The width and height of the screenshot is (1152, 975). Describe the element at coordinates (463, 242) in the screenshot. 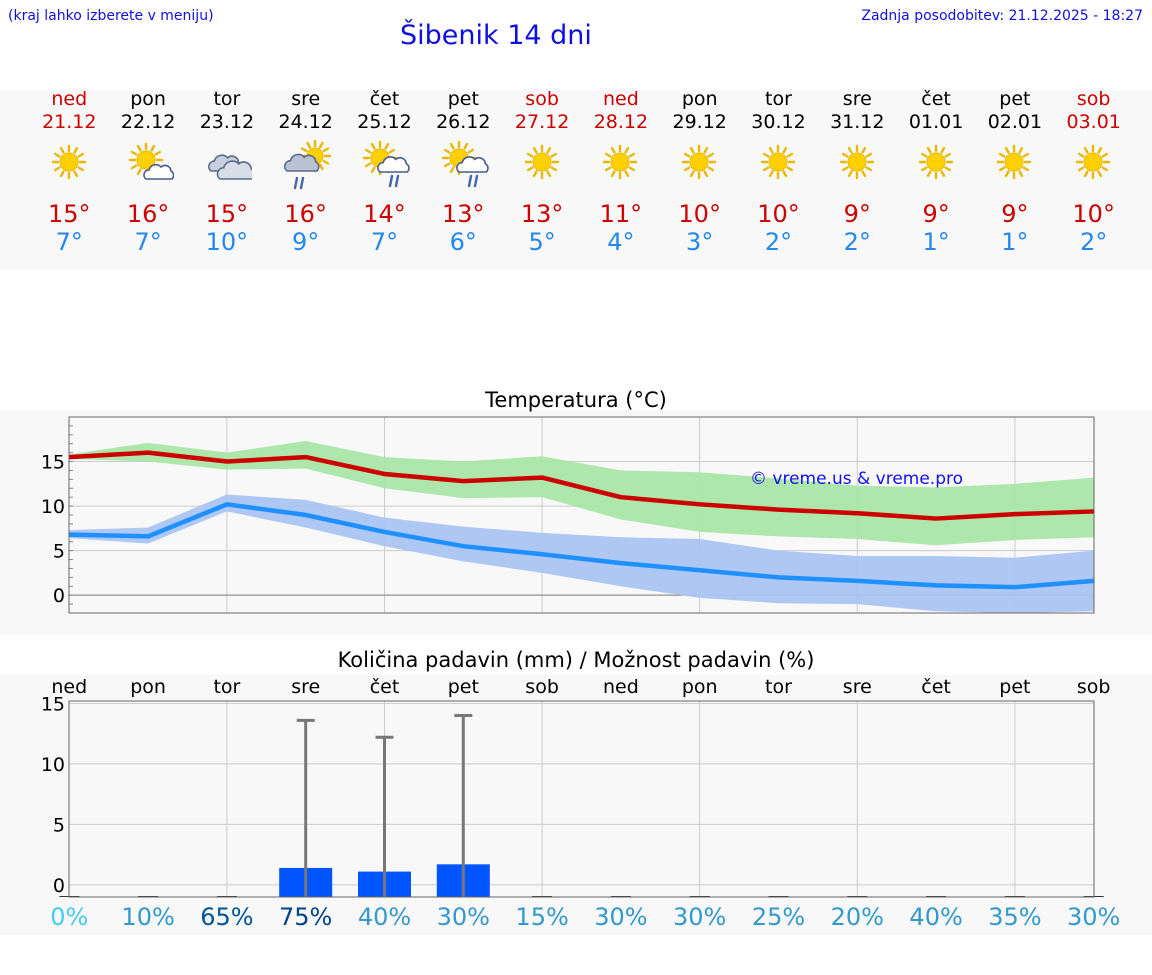

I see `day-tmin: 6°` at that location.